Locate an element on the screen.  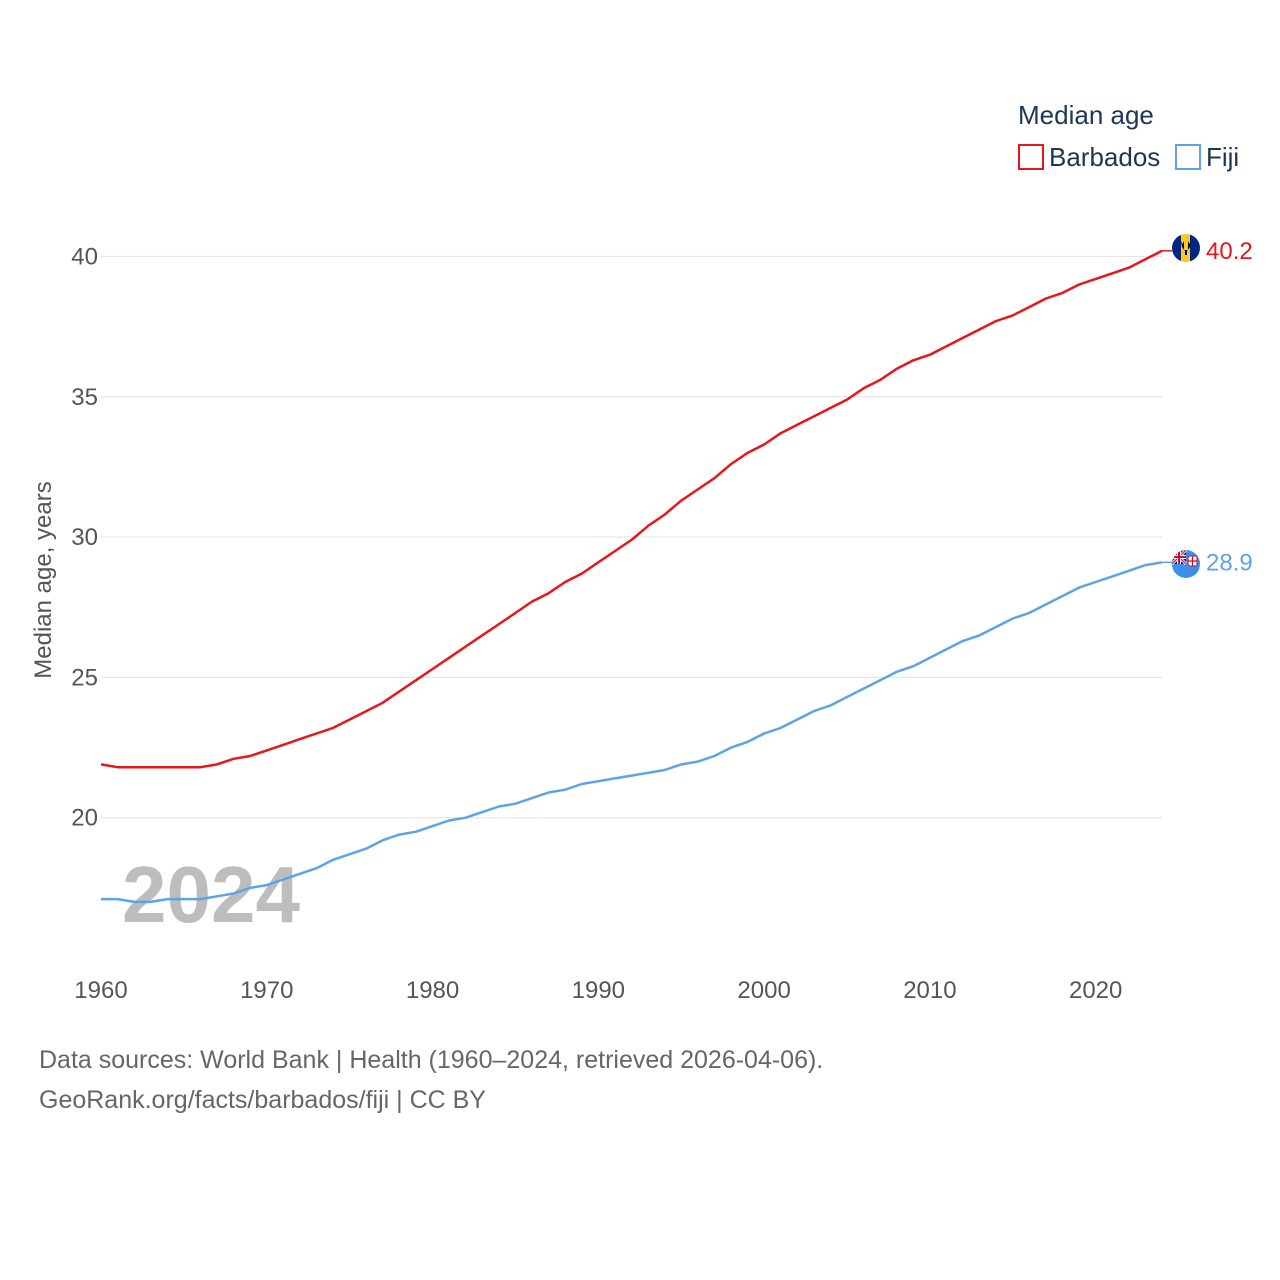
x-tick-label: 1970 is located at coordinates (266, 990).